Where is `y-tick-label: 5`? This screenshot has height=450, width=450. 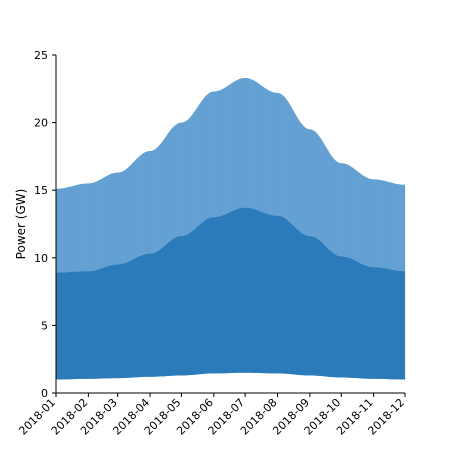 y-tick-label: 5 is located at coordinates (44, 325).